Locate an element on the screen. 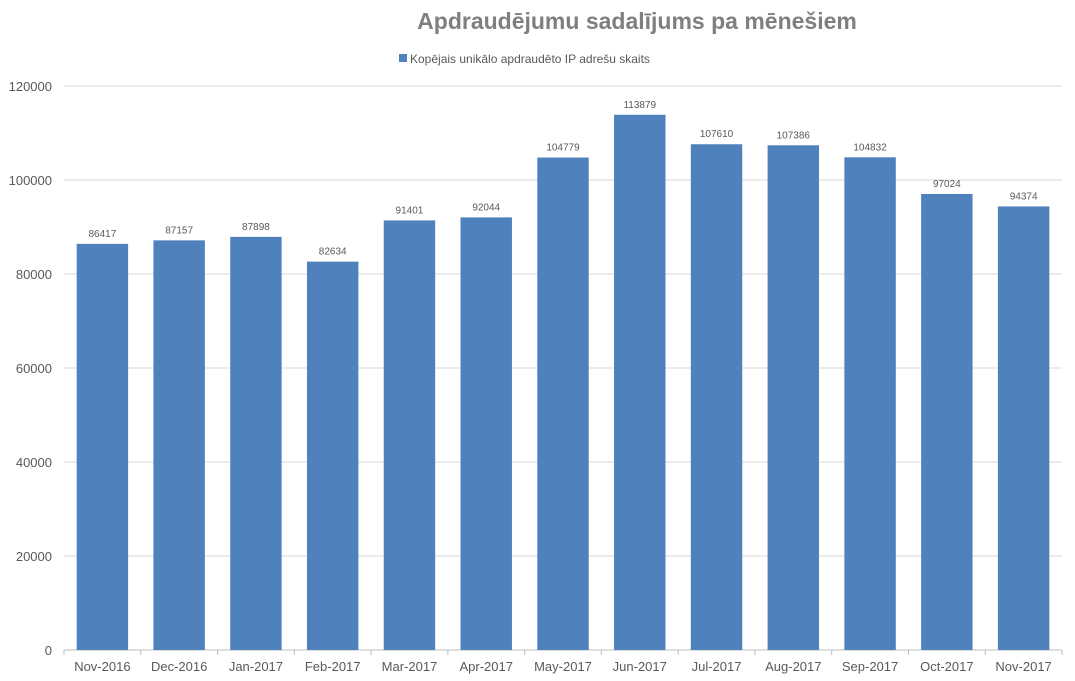 The height and width of the screenshot is (681, 1075). x-tick-label: Sep-2017 is located at coordinates (870, 666).